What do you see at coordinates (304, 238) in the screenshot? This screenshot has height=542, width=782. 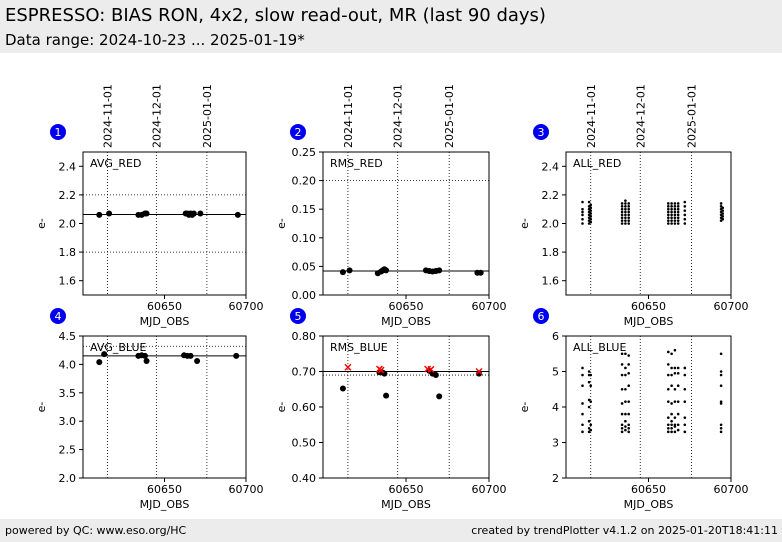 I see `y-tick-label: 0.10` at bounding box center [304, 238].